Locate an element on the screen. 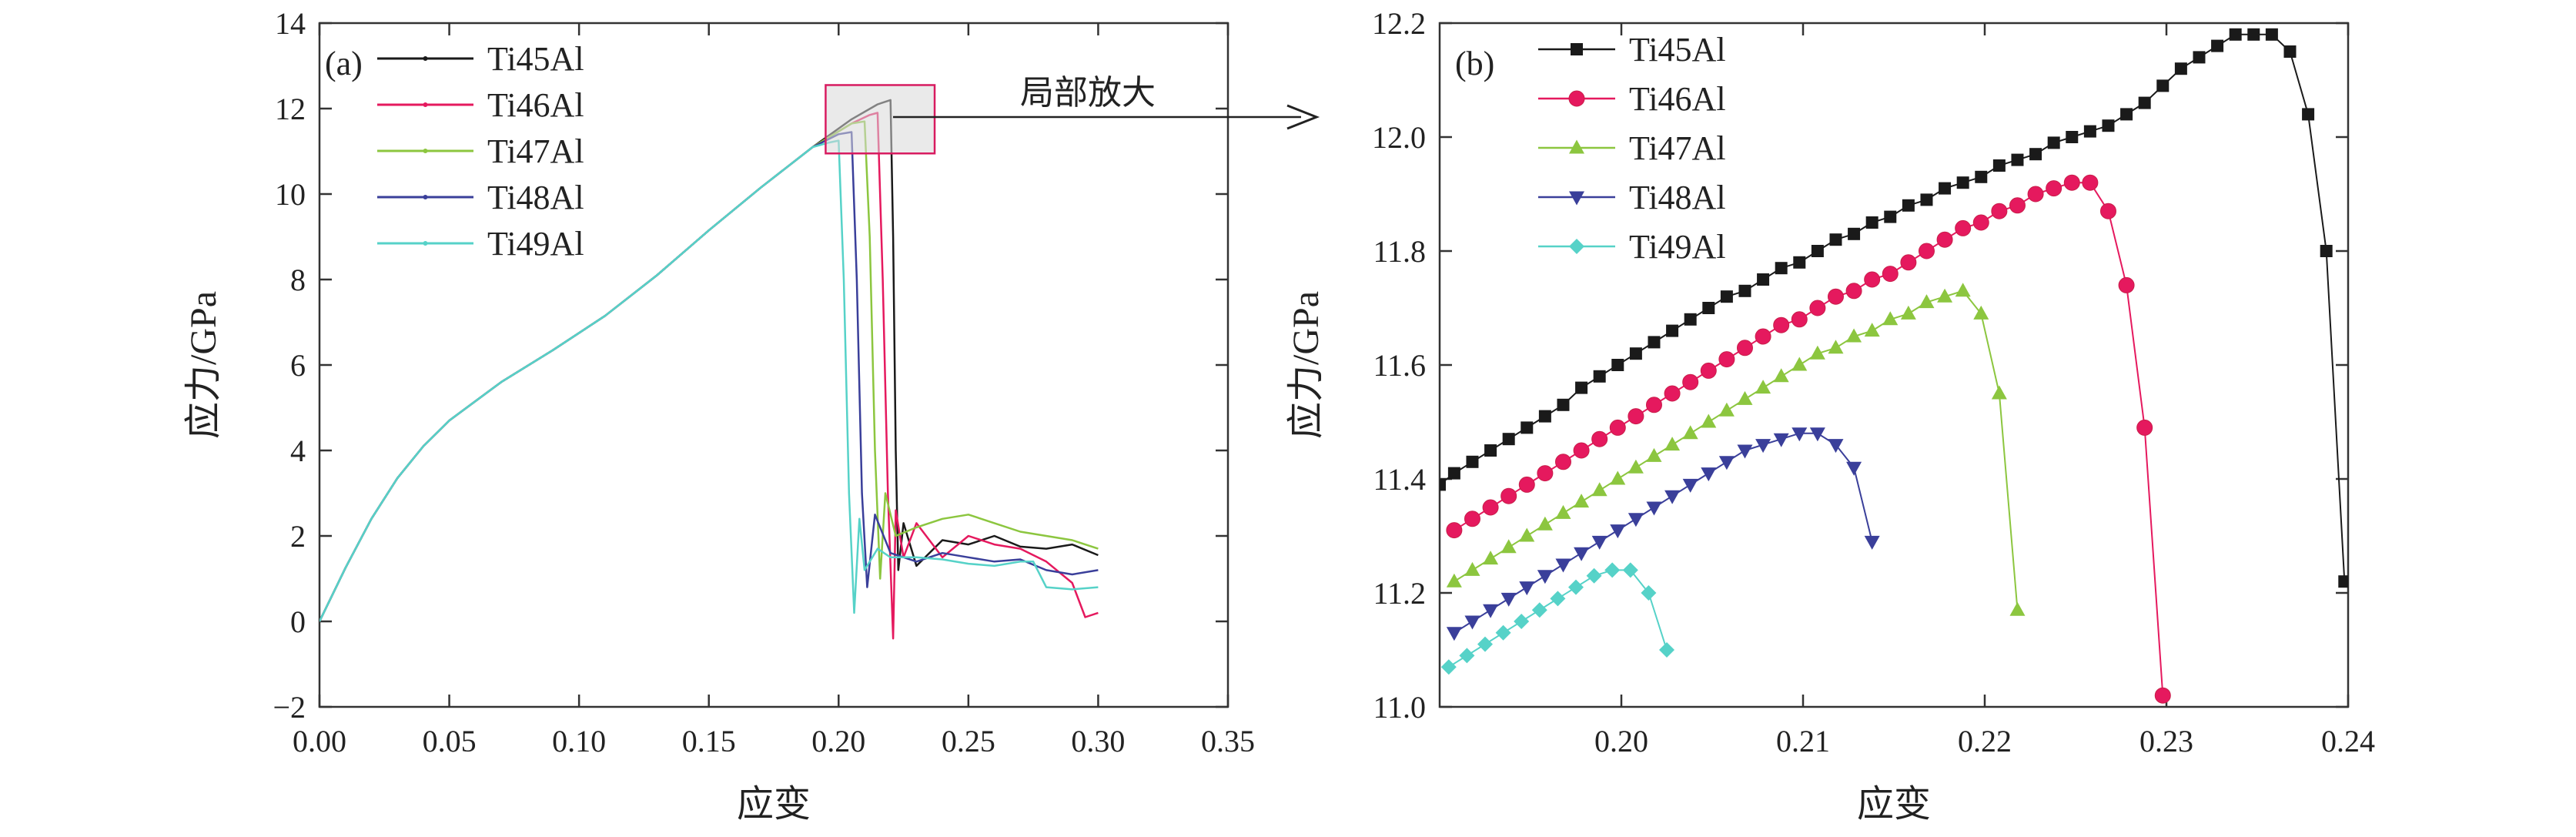 Image resolution: width=2576 pixels, height=837 pixels. series-line-b-ti49al is located at coordinates (1558, 619).